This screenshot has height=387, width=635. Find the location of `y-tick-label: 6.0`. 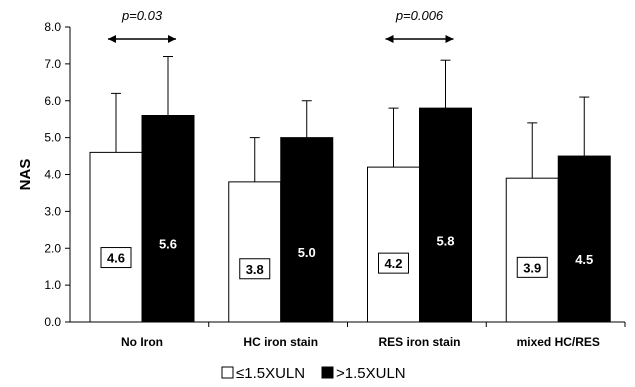

y-tick-label: 6.0 is located at coordinates (52, 101).